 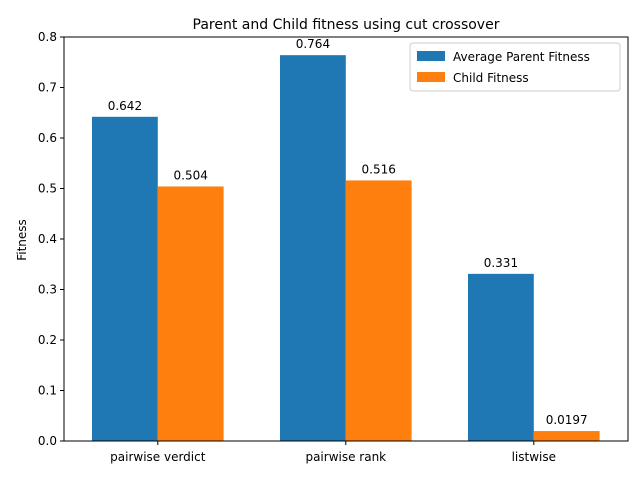 I want to click on y-tick-label: 0.8, so click(x=47, y=37).